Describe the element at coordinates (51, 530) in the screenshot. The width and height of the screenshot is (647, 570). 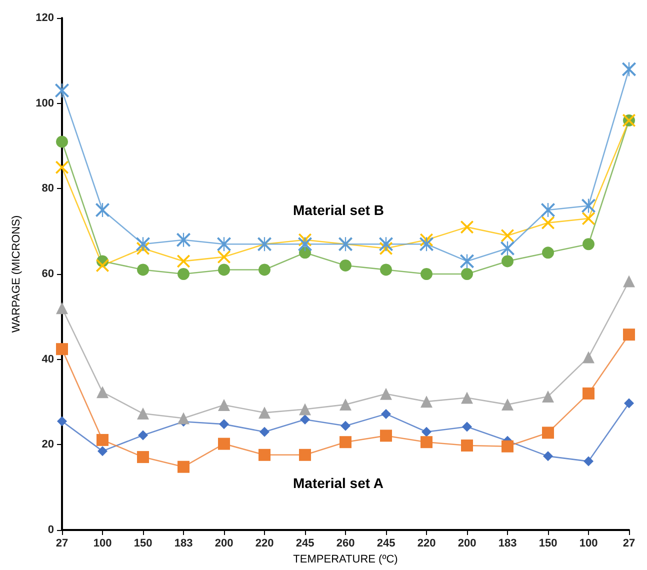
I see `y-tick-label: 0` at that location.